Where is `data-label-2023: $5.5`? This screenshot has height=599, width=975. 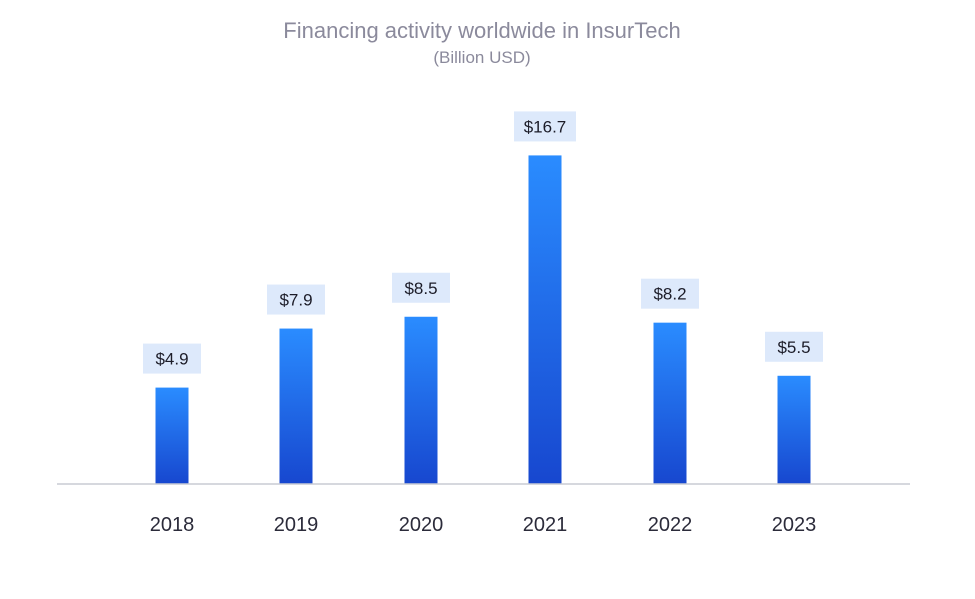 data-label-2023: $5.5 is located at coordinates (793, 347).